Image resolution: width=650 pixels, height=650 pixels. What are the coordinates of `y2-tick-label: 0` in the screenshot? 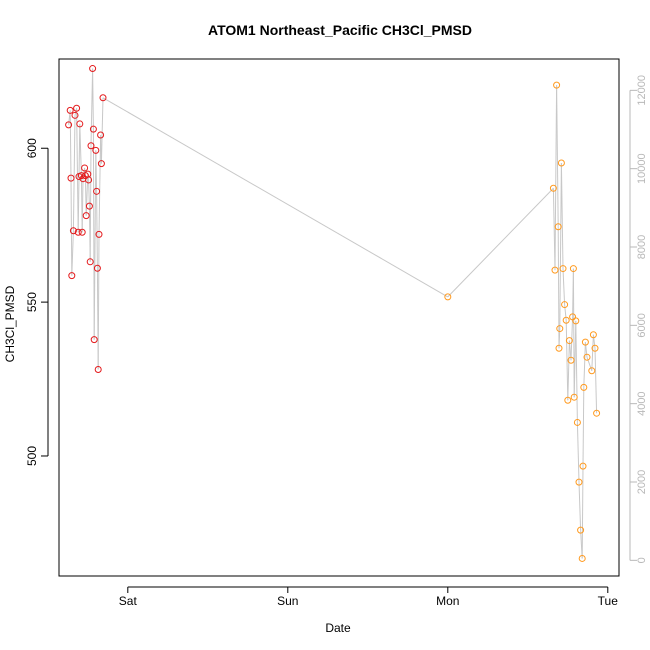 It's located at (642, 560).